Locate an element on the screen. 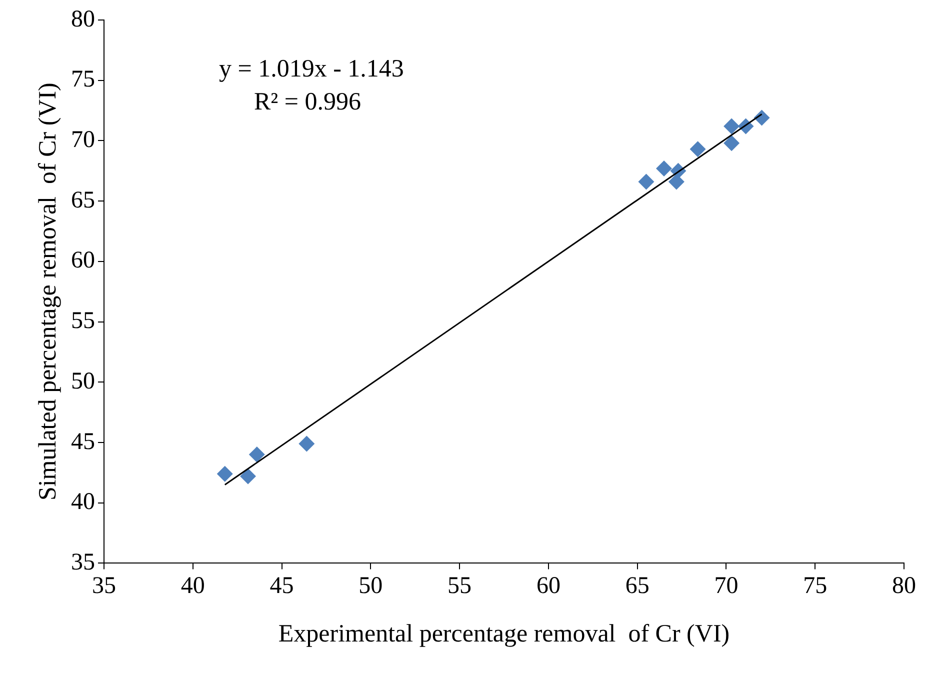 Image resolution: width=934 pixels, height=679 pixels. x-tick-label: 55 is located at coordinates (460, 585).